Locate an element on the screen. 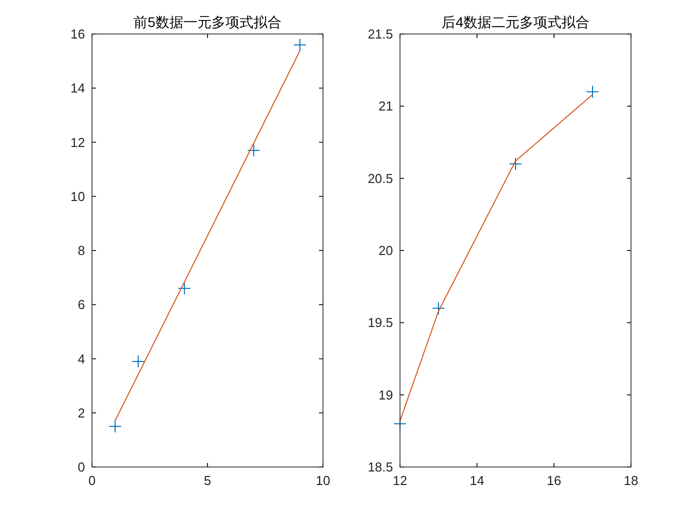 This screenshot has height=525, width=700. y-tick-label: 12 is located at coordinates (77, 142).